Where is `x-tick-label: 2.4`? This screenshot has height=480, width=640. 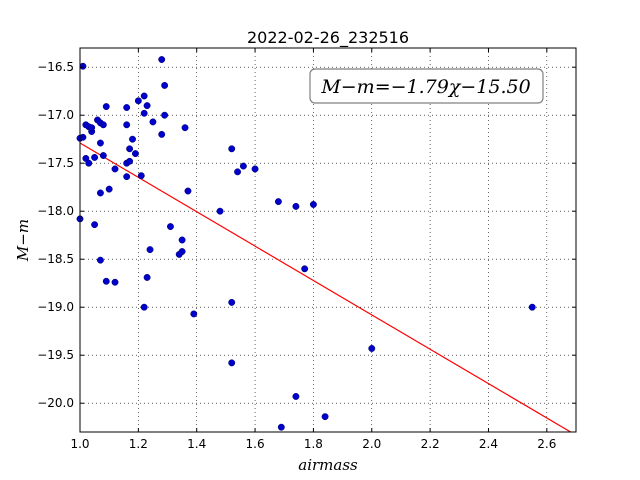
x-tick-label: 2.4 is located at coordinates (488, 444).